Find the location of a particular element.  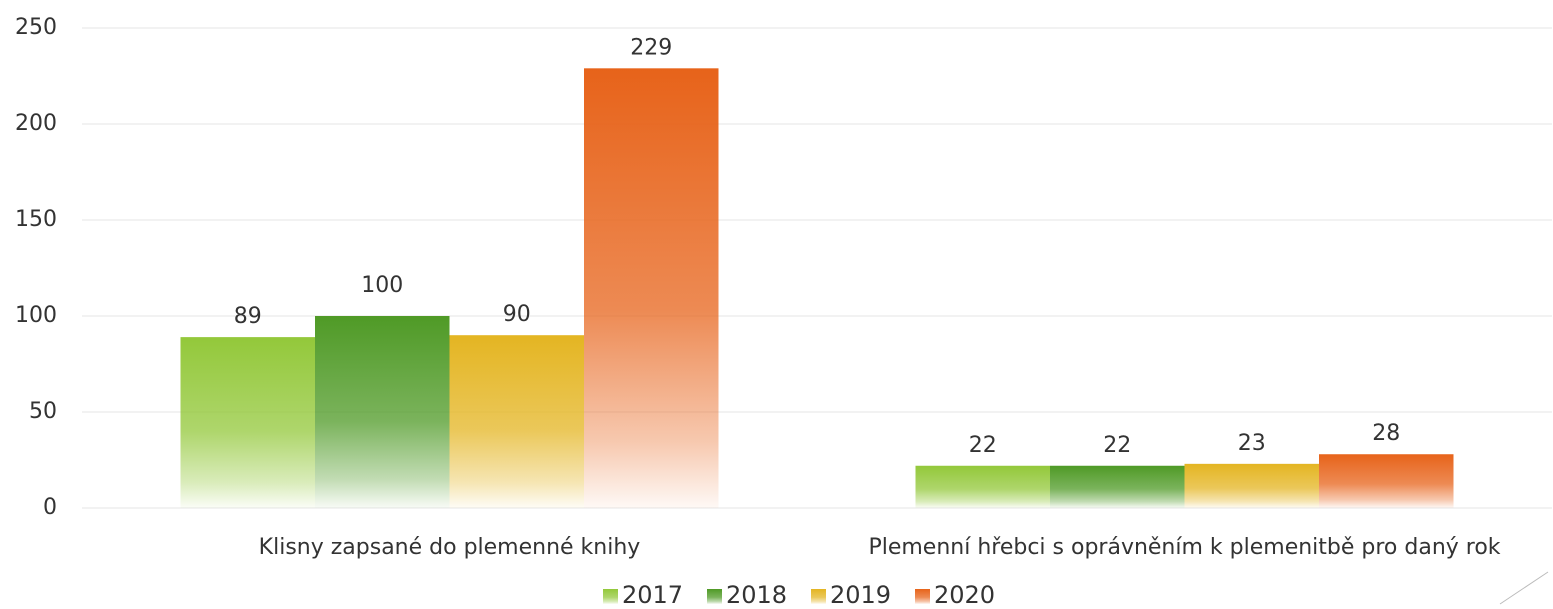

data-label: 100 is located at coordinates (382, 285).